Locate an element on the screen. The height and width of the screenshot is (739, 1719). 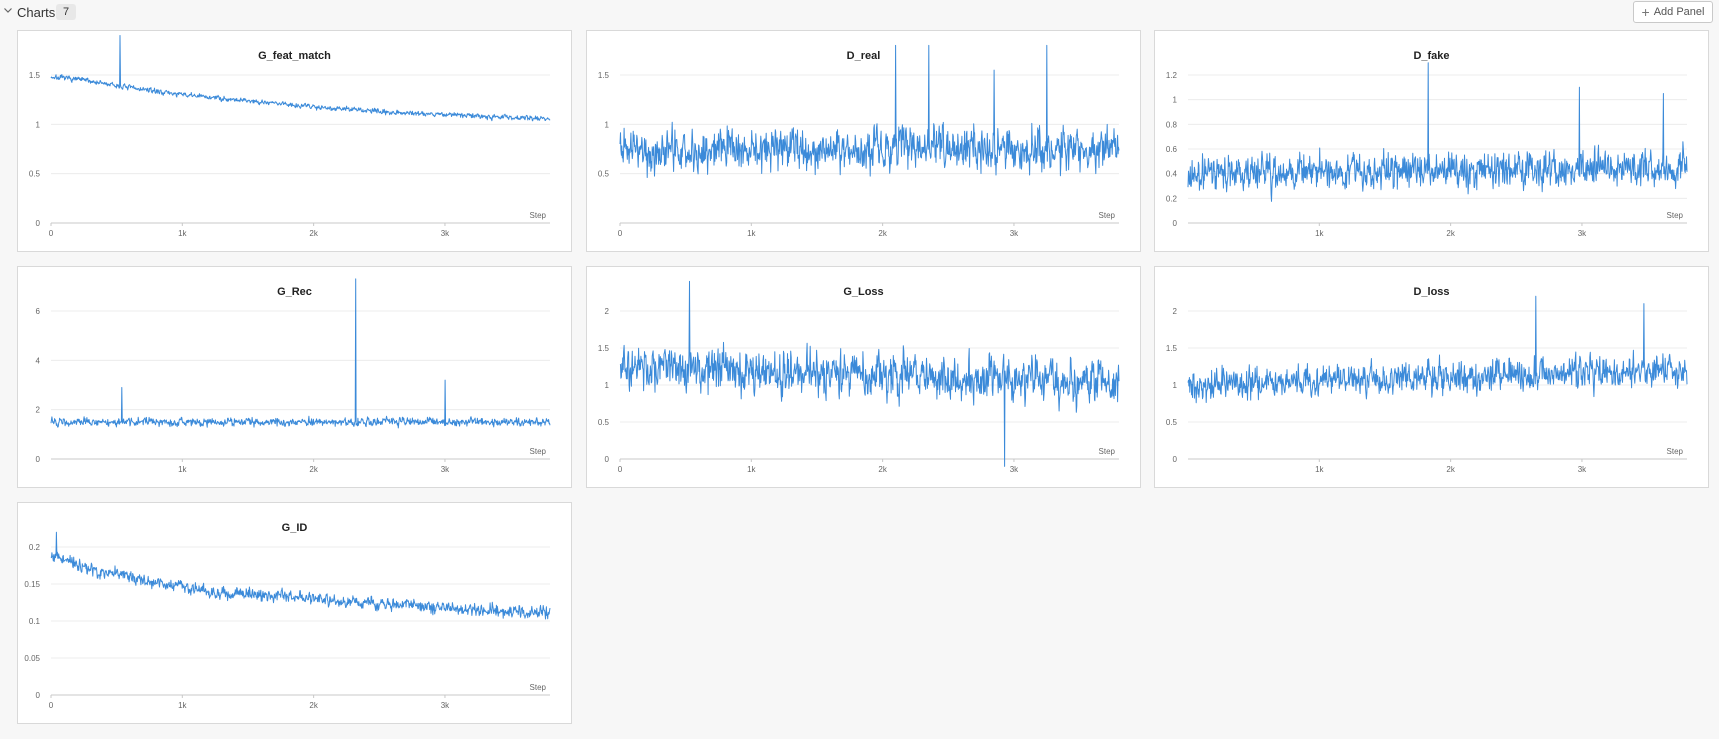
chart-plot: 0 2 4 6 1k 2k 3k Step is located at coordinates (293, 376).